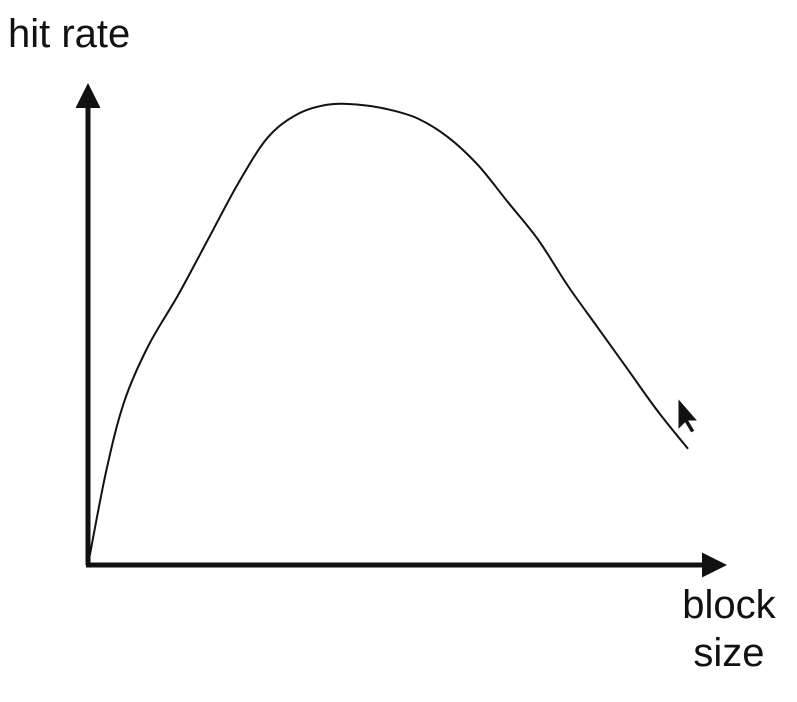 The width and height of the screenshot is (797, 702). I want to click on x-axis-label: block size, so click(729, 629).